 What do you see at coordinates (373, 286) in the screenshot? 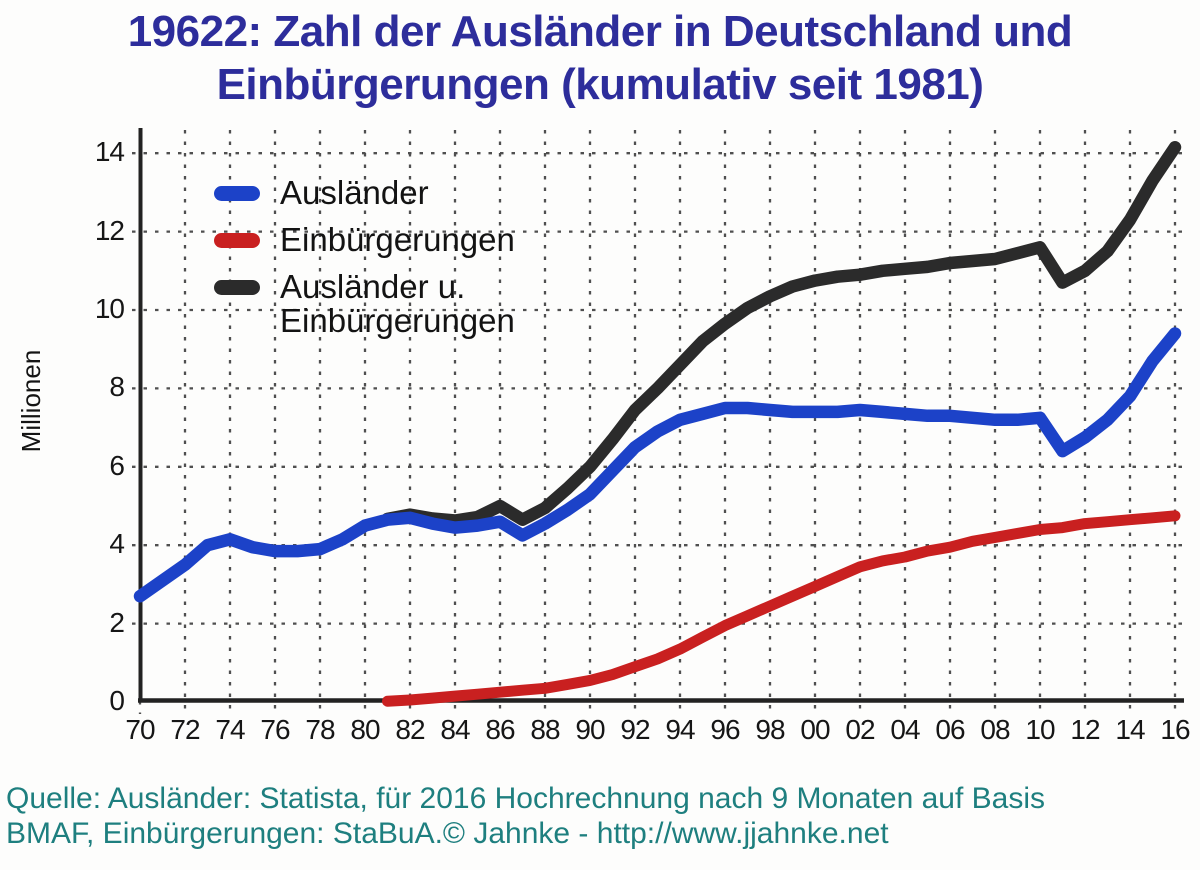
I see `legend-label-line1: Ausländer u.` at bounding box center [373, 286].